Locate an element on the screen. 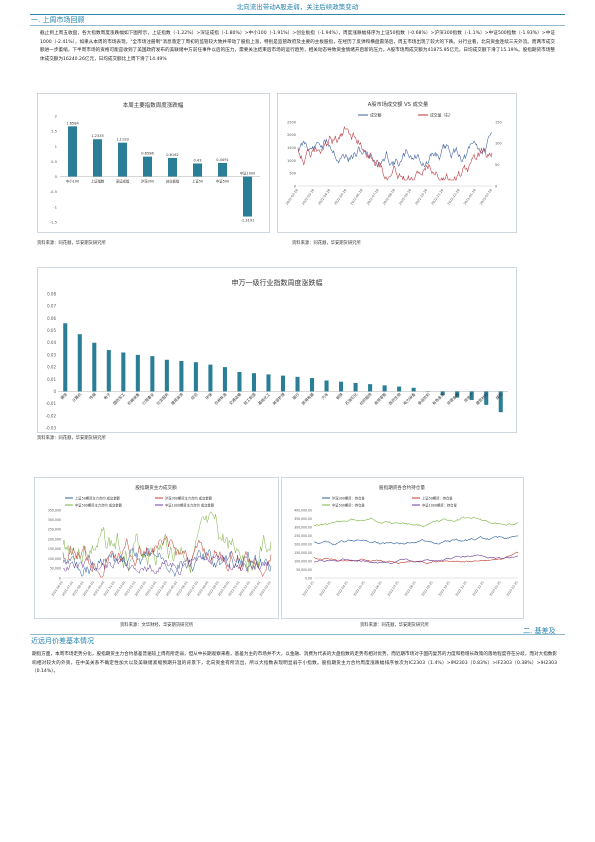 This screenshot has width=595, height=842. y-tick-label: -0.01 is located at coordinates (51, 403).